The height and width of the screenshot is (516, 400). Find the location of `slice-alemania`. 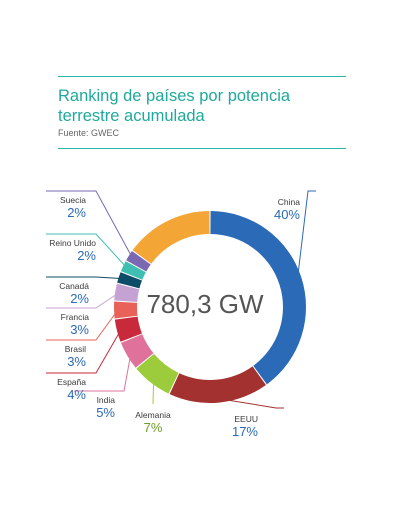

slice-alemania is located at coordinates (157, 373).